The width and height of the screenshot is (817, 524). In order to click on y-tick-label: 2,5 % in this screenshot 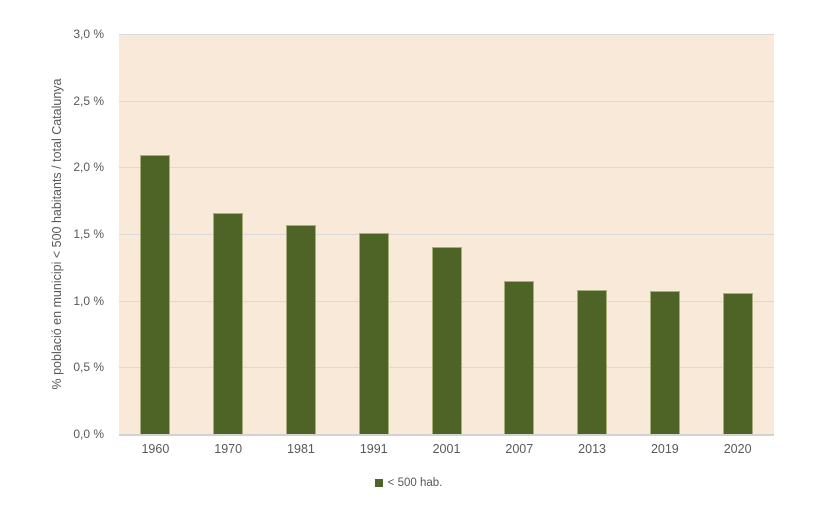, I will do `click(88, 100)`.